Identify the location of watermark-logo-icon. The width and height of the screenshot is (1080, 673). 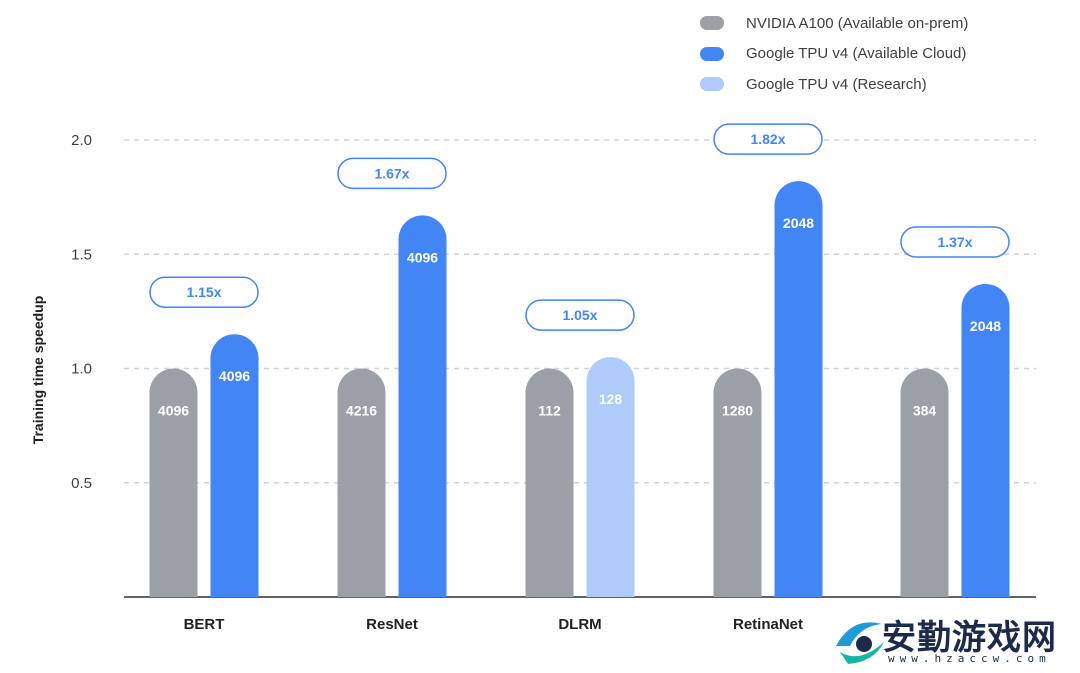
(860, 643).